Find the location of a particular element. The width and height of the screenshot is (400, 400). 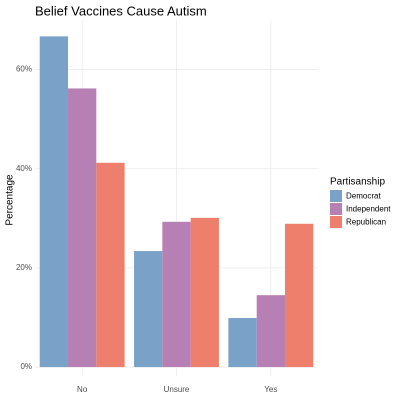

legend-label: Independent is located at coordinates (368, 209).